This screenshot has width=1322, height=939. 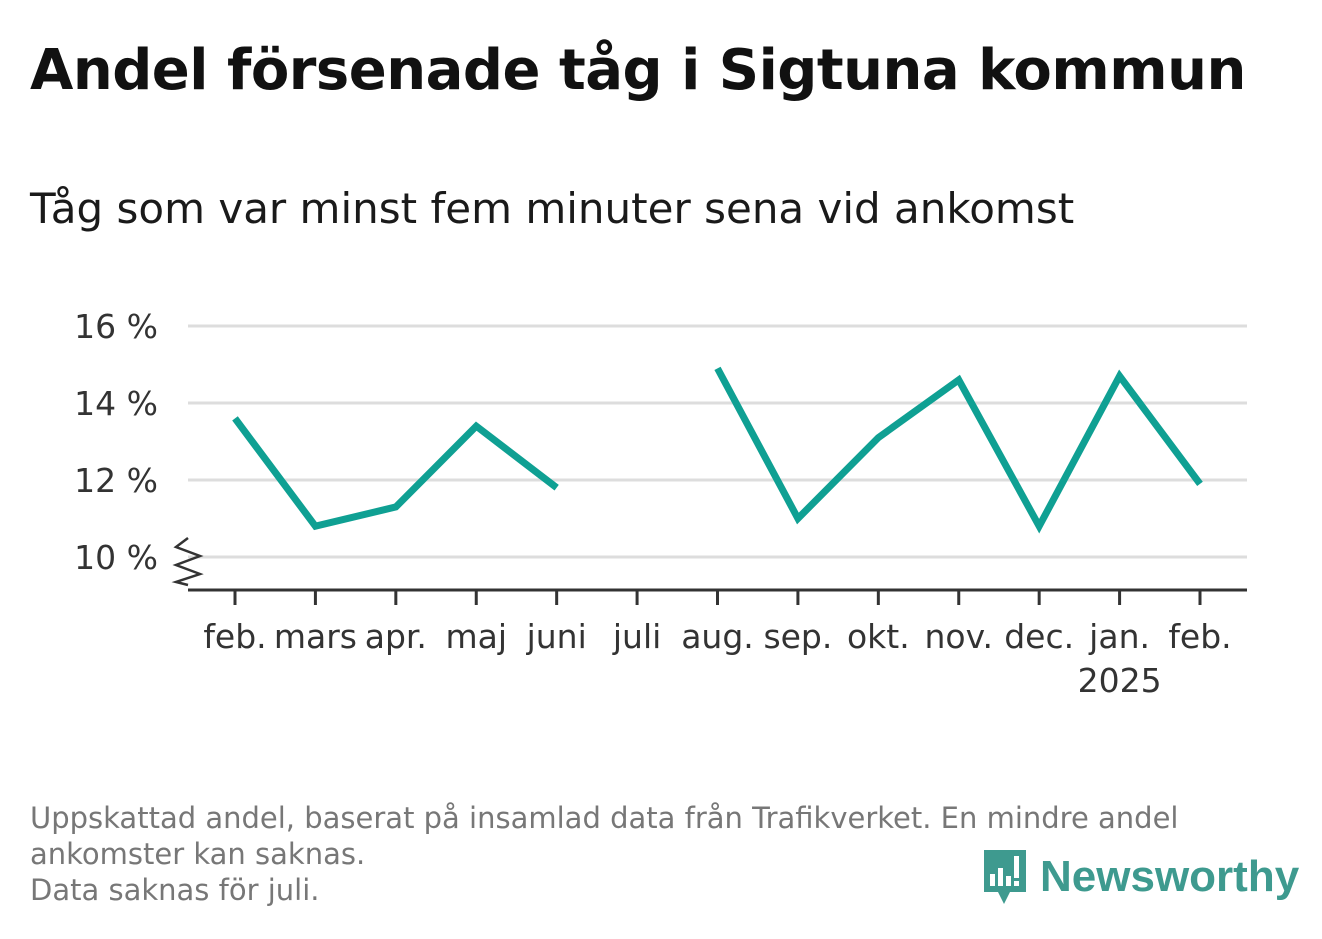 I want to click on x-tick-label: apr., so click(x=396, y=636).